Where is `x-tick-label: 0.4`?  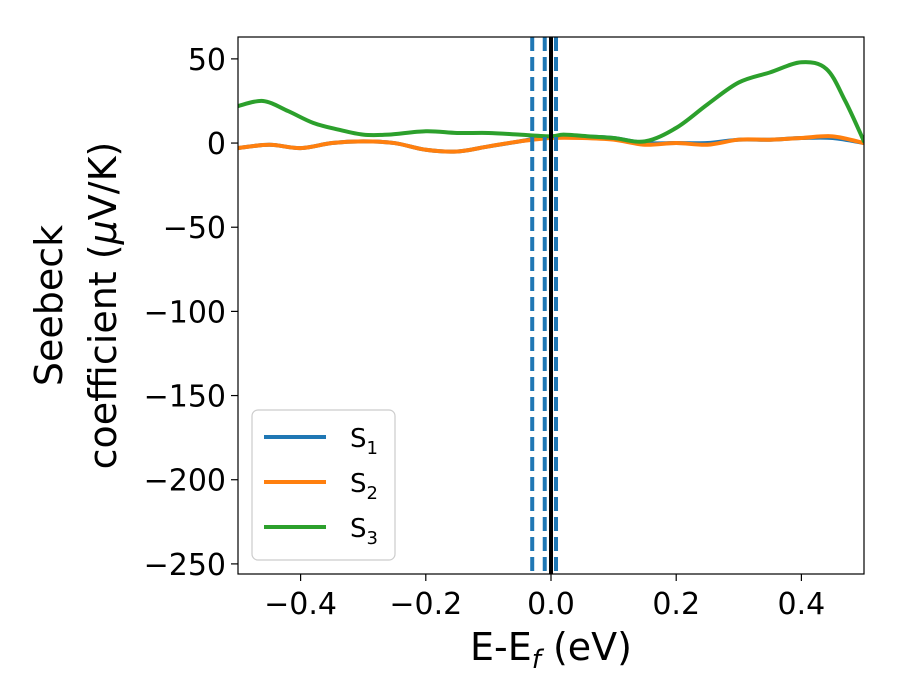
x-tick-label: 0.4 is located at coordinates (802, 604).